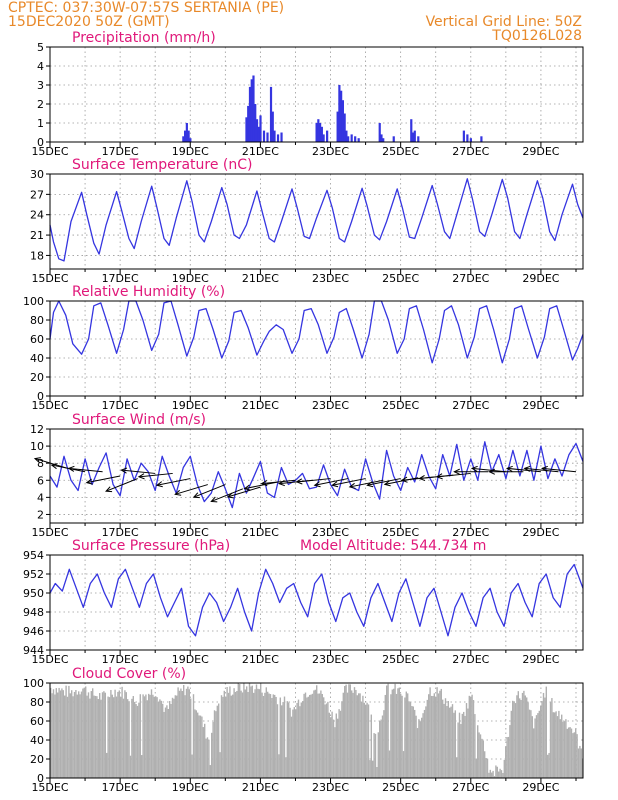 This screenshot has height=800, width=618. What do you see at coordinates (40, 142) in the screenshot?
I see `y-tick-label: 0` at bounding box center [40, 142].